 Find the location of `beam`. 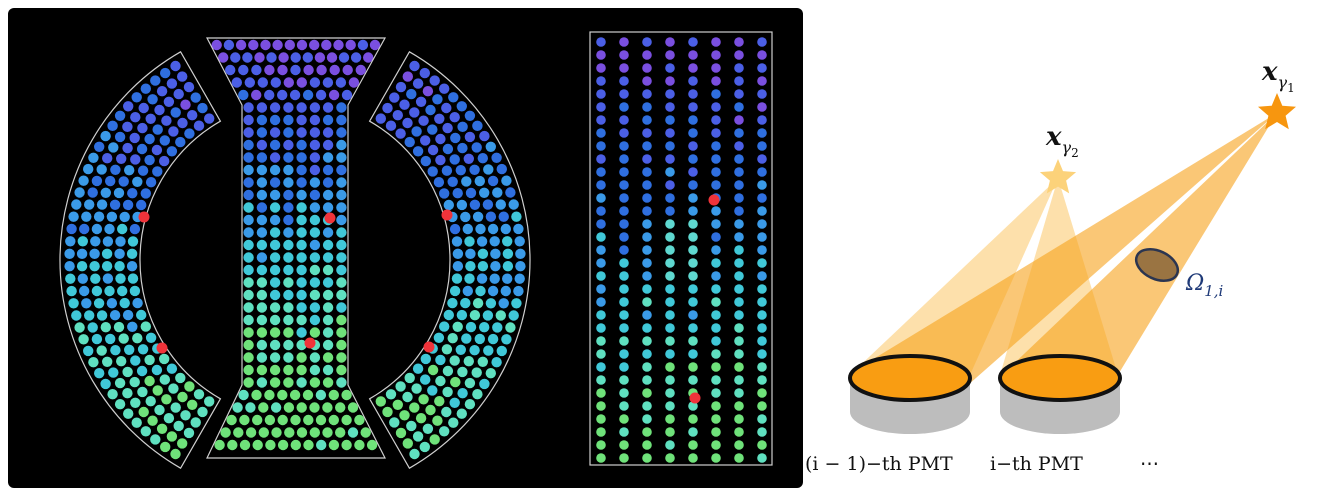

beam is located at coordinates (1139, 245).